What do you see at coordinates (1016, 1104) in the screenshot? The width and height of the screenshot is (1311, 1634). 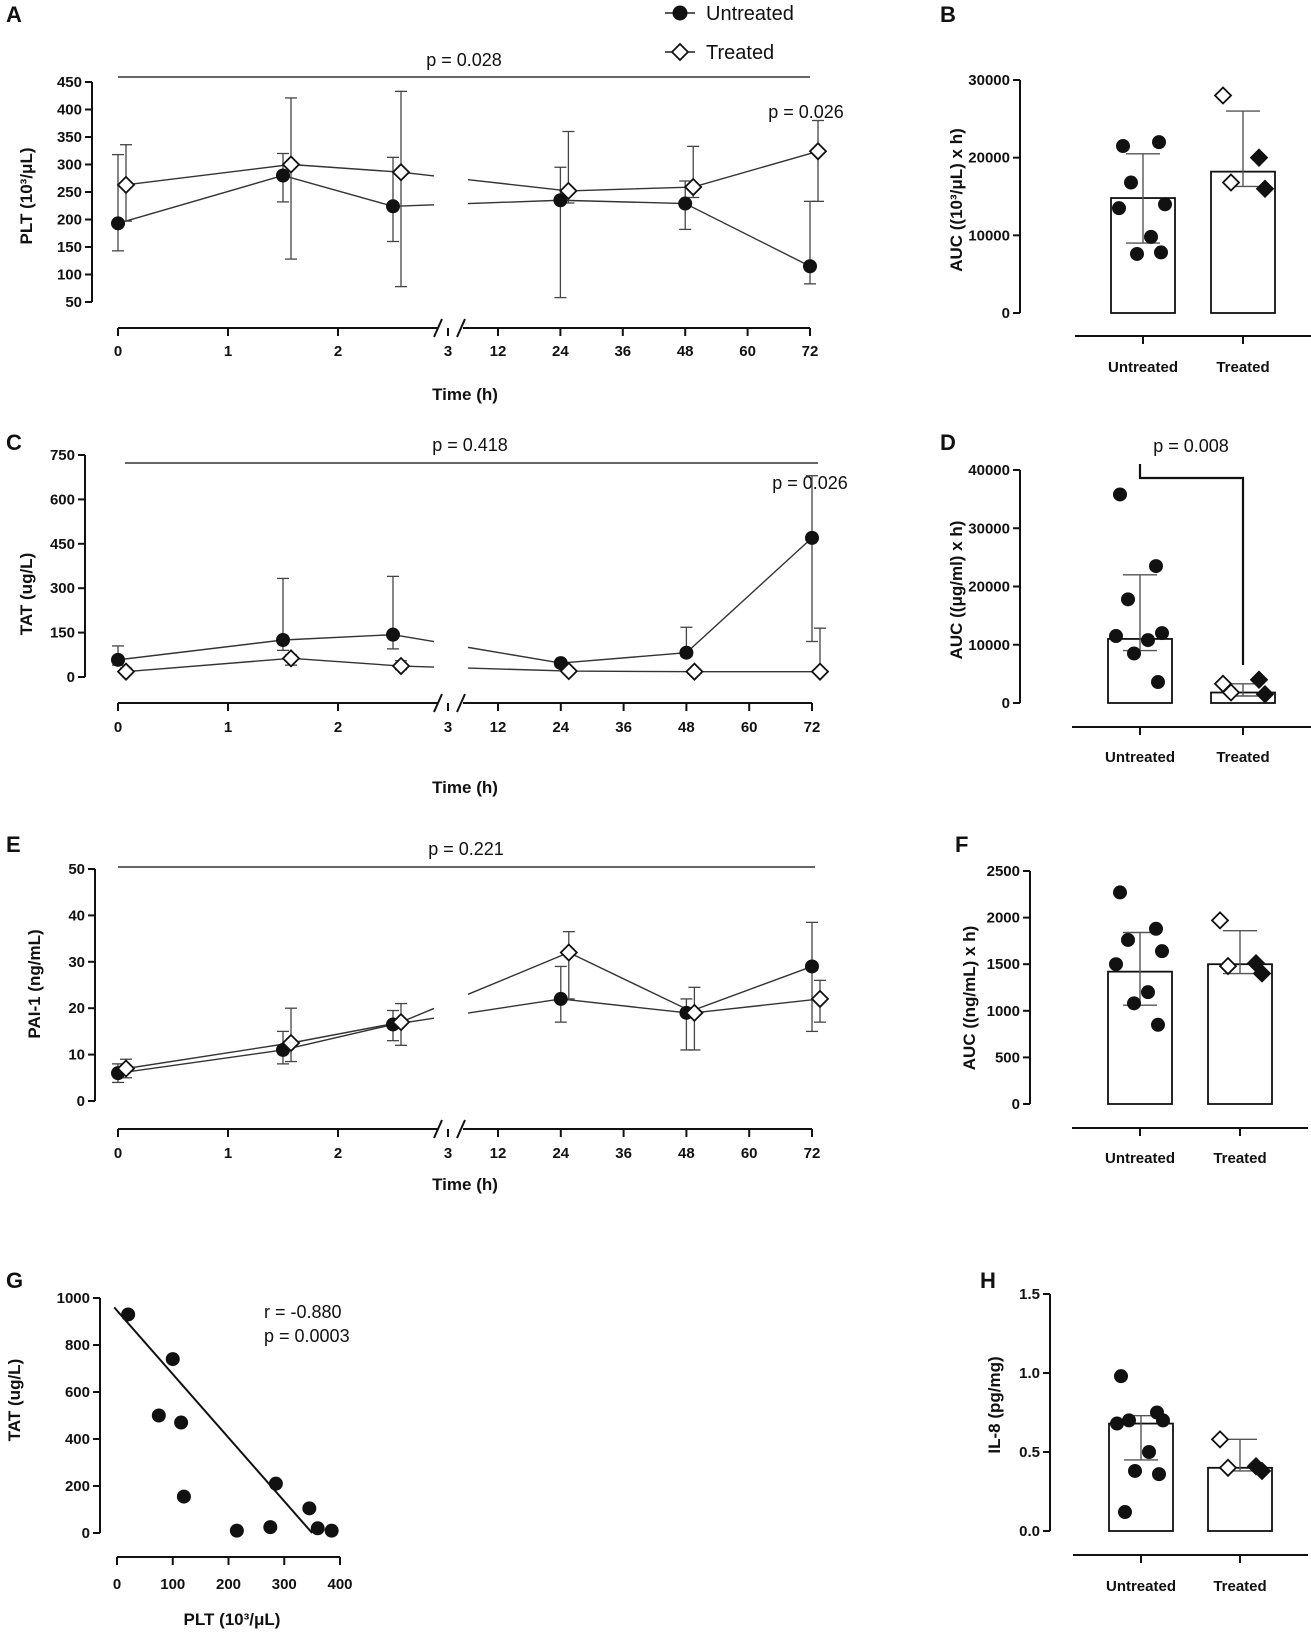 I see `panel-f-y-tick-label: 0` at bounding box center [1016, 1104].